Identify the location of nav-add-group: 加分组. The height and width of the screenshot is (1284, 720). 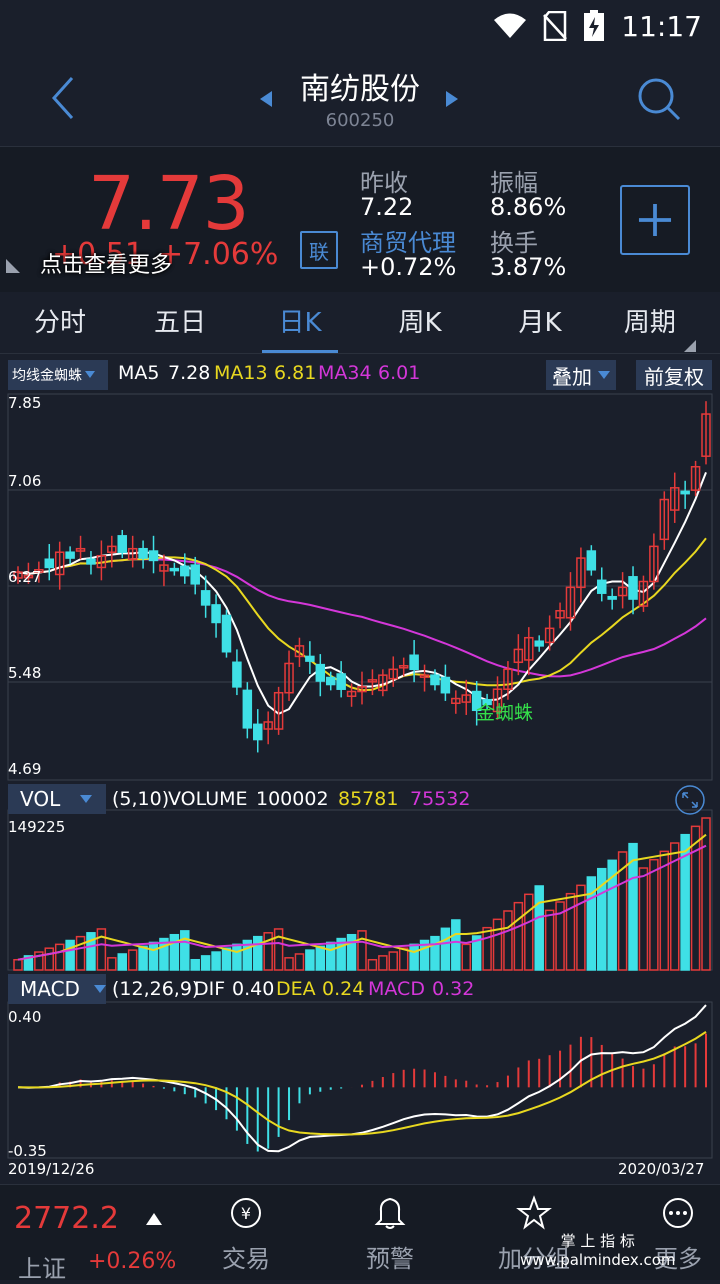
(534, 1234).